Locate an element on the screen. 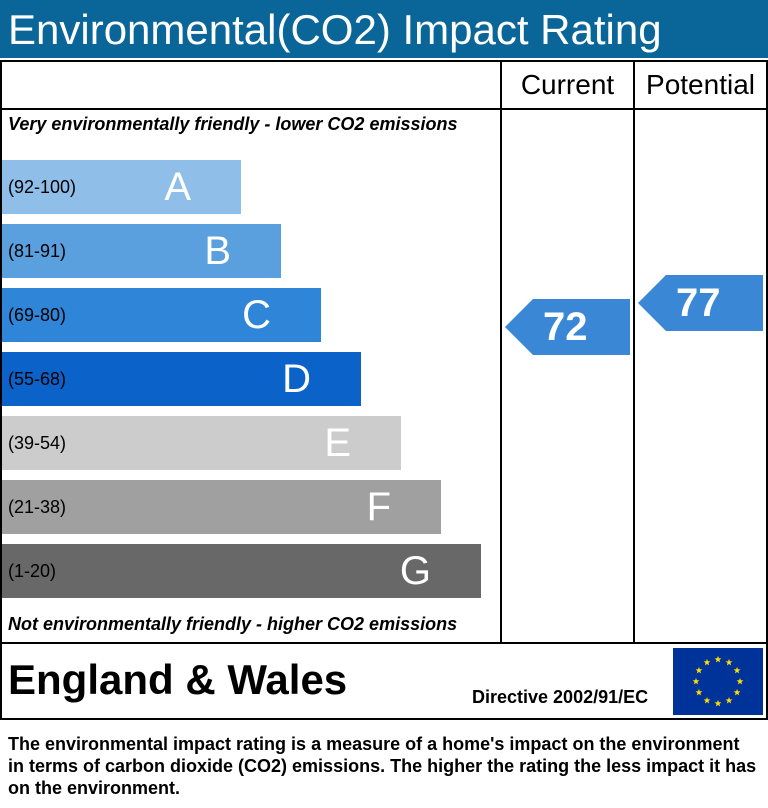 The height and width of the screenshot is (808, 768). band-letter: B is located at coordinates (217, 251).